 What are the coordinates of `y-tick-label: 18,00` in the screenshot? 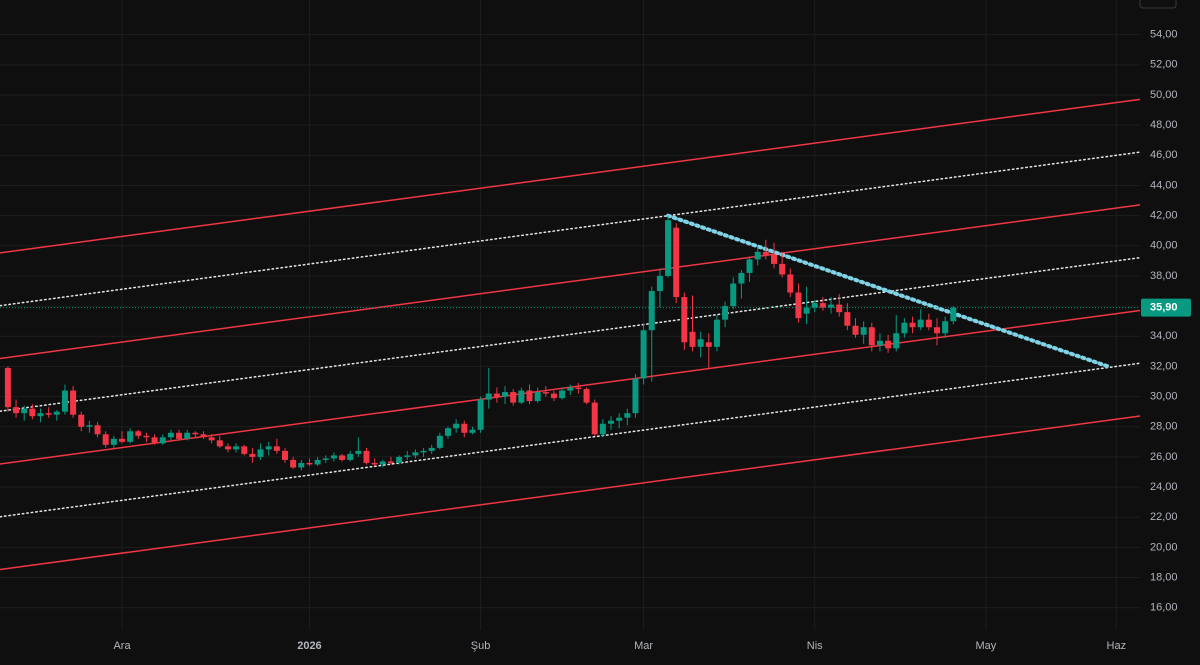 It's located at (1164, 577).